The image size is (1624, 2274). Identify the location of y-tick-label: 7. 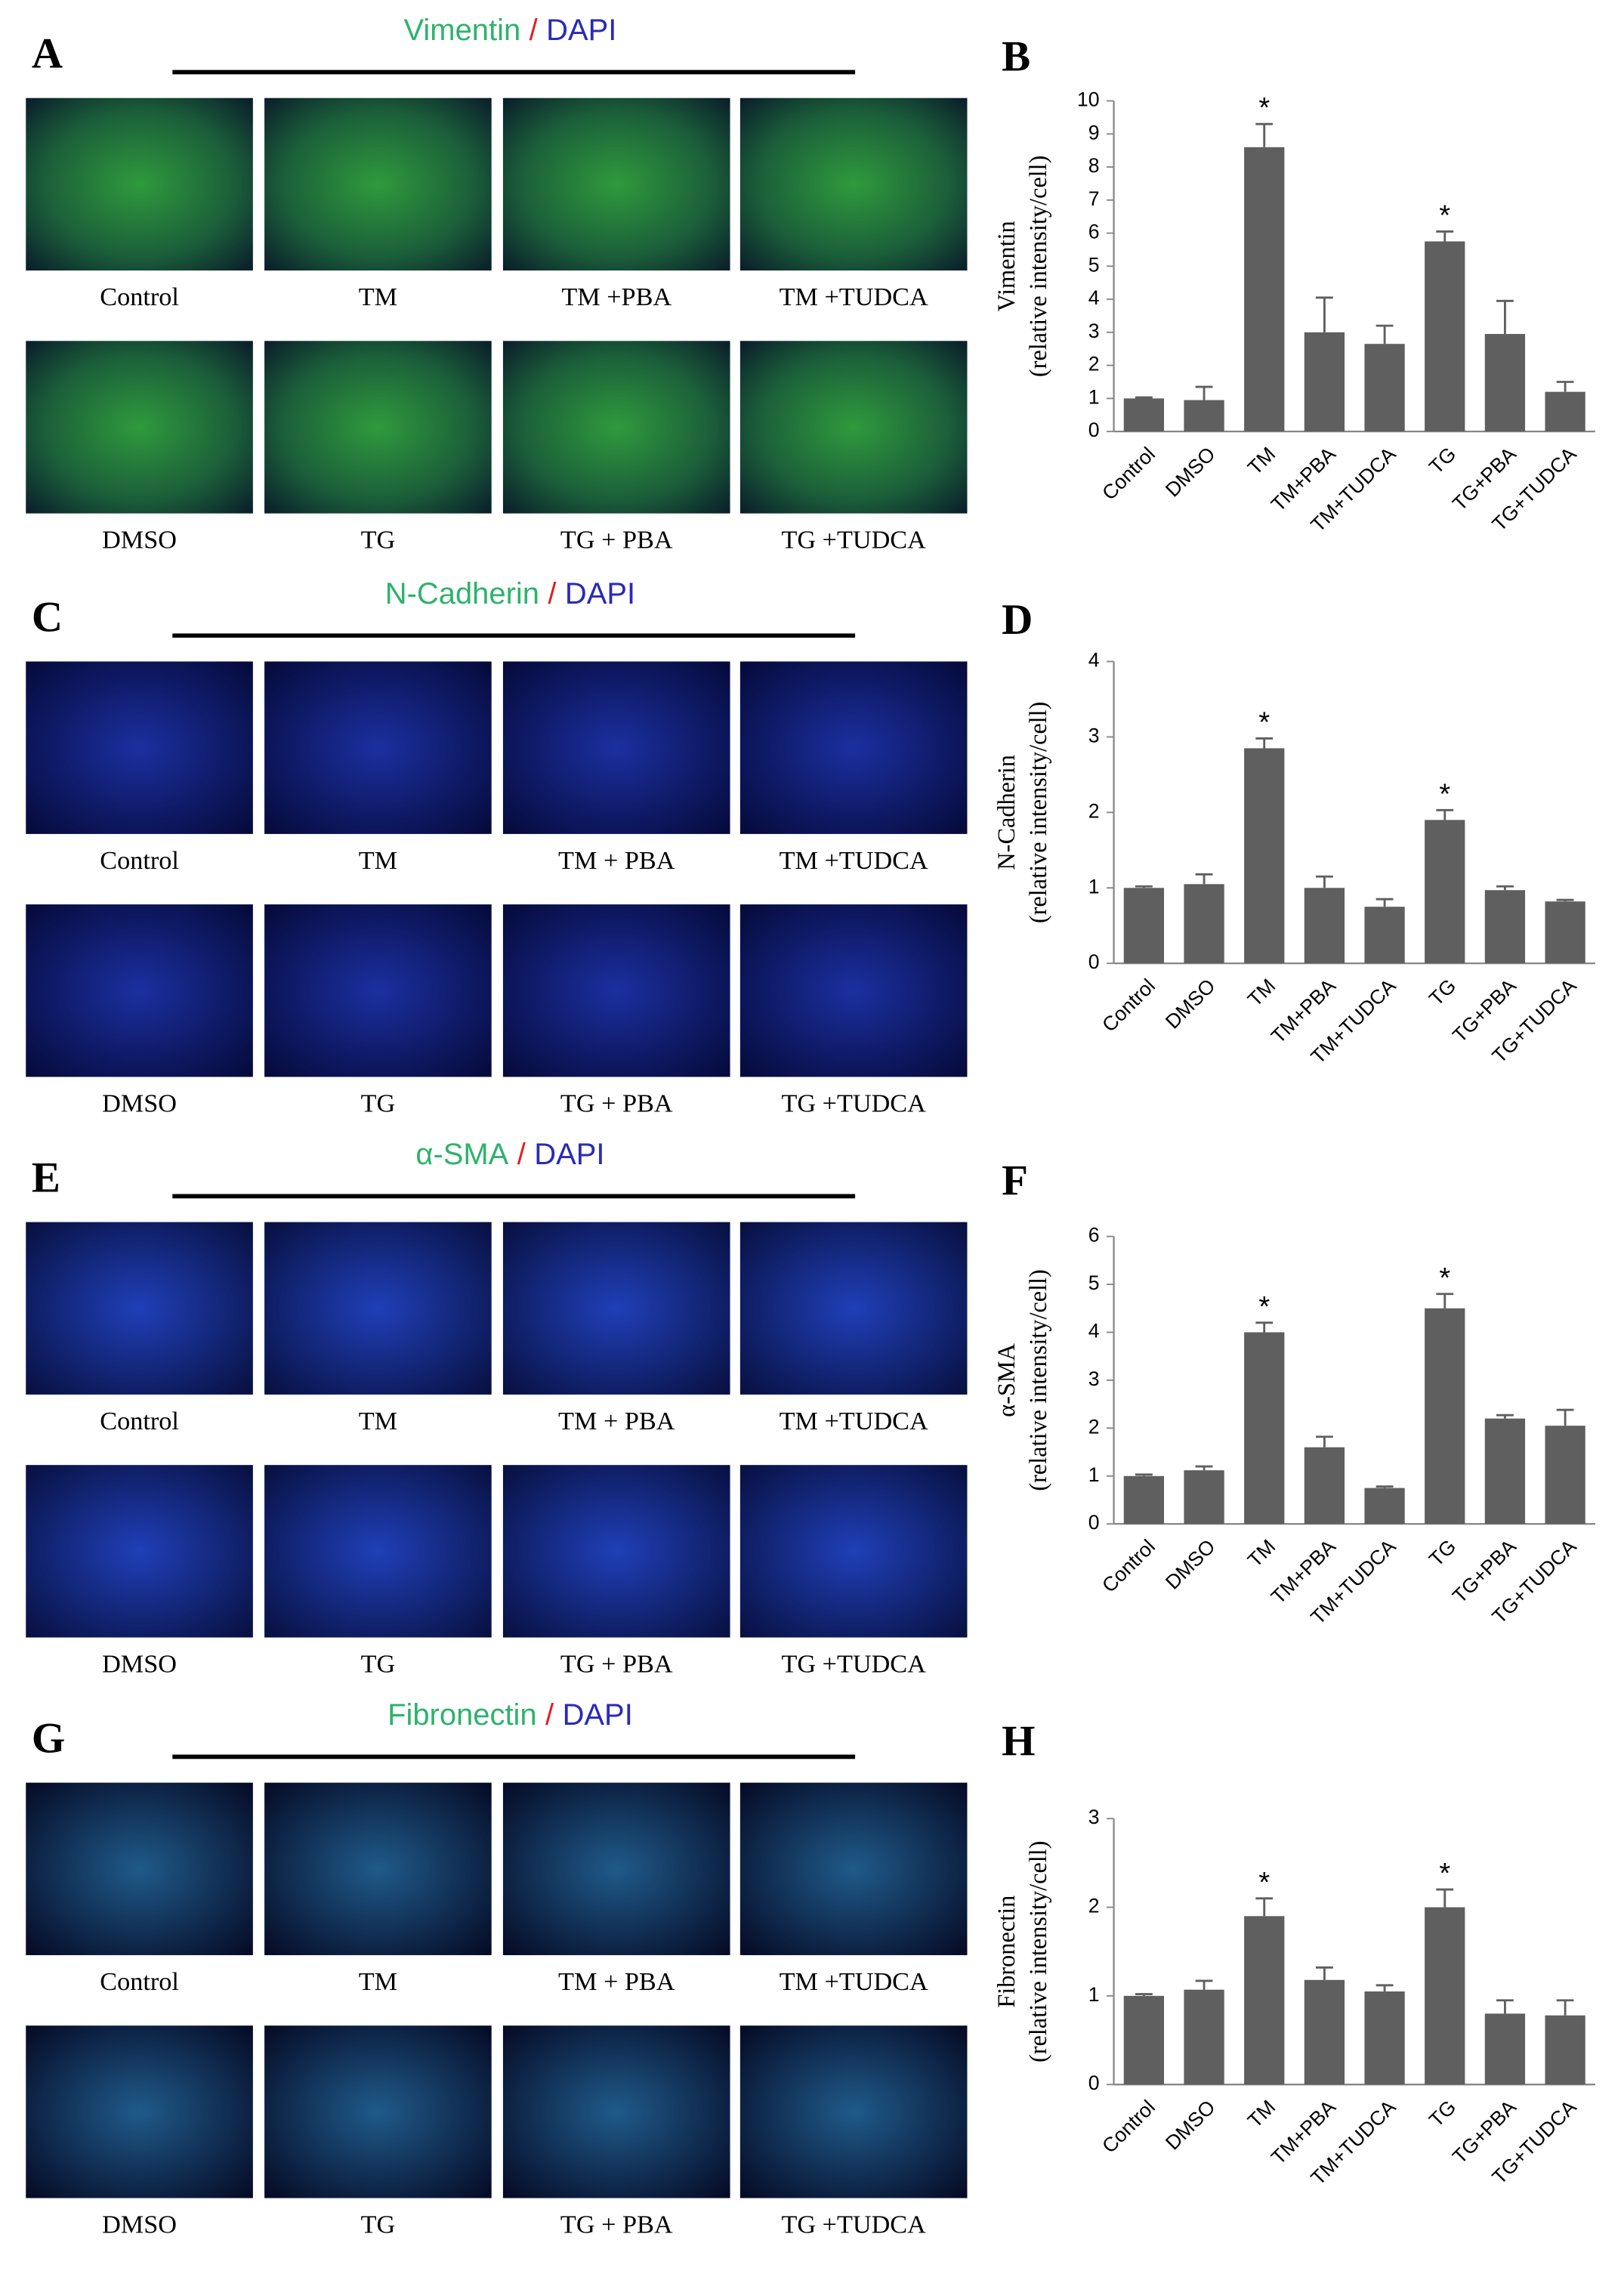
(1094, 198).